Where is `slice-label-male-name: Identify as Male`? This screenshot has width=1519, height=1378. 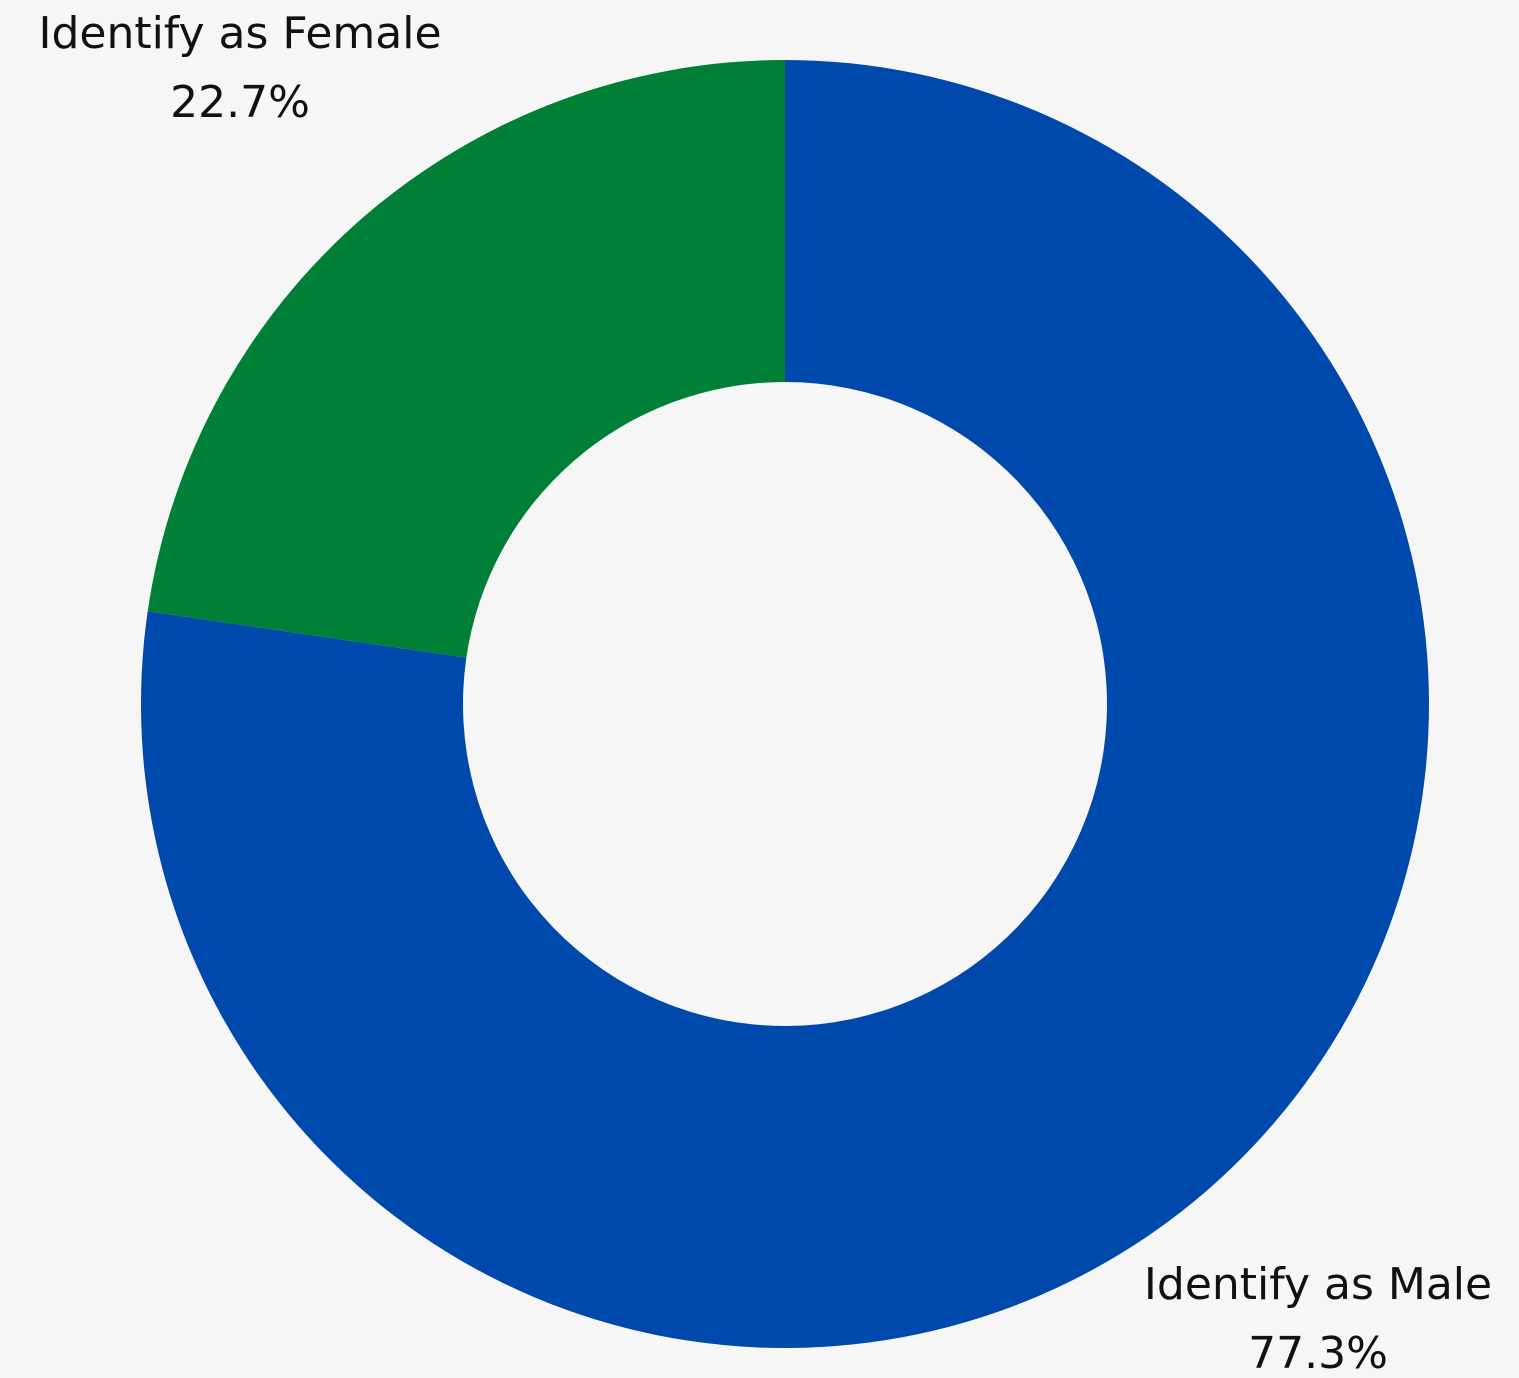
slice-label-male-name: Identify as Male is located at coordinates (1318, 1284).